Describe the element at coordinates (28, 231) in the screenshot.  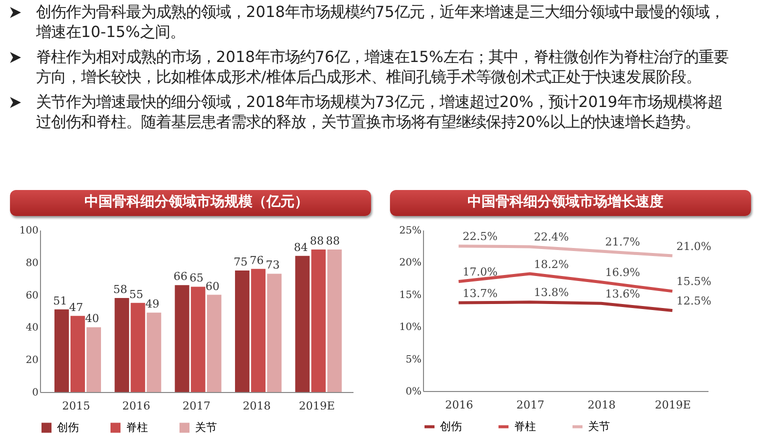
I see `y-tick-label: 100` at that location.